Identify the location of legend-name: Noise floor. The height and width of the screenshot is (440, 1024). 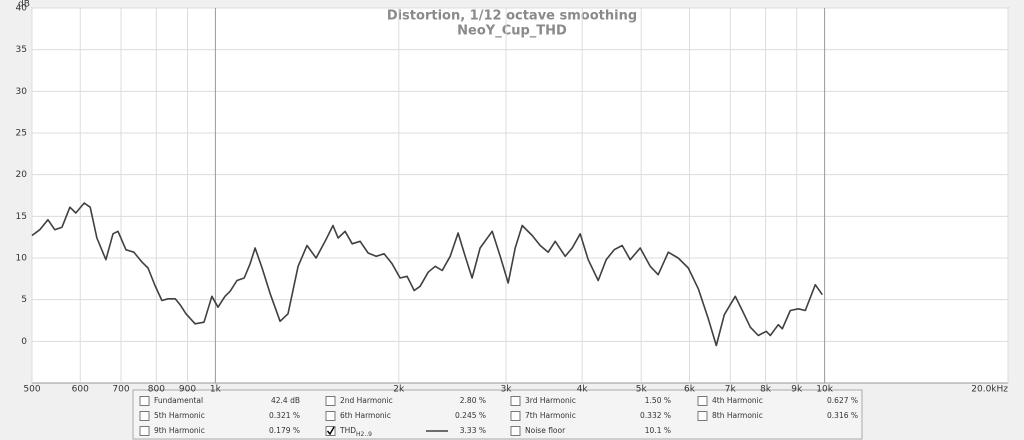
(545, 430).